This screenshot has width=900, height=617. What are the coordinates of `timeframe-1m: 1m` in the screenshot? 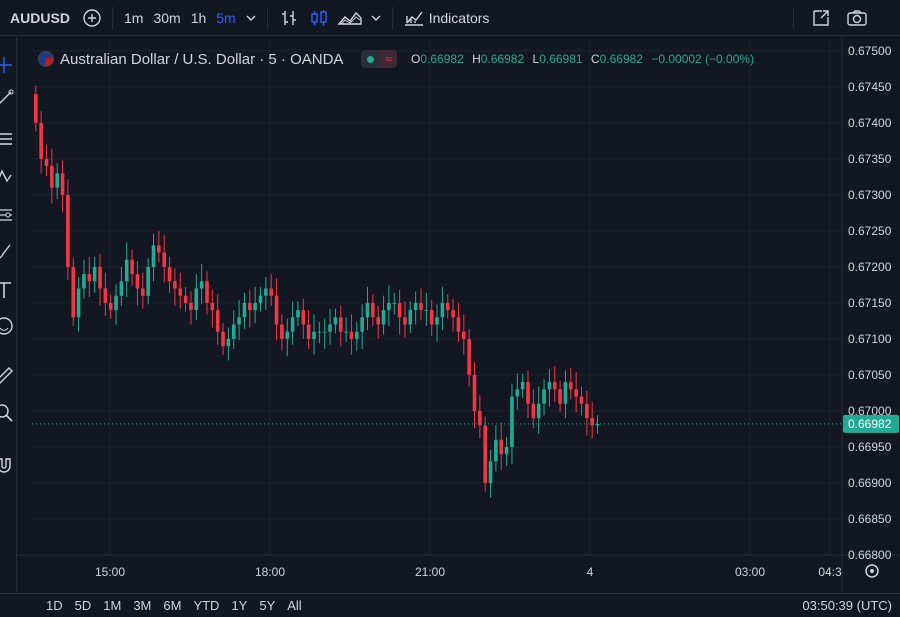 It's located at (134, 17).